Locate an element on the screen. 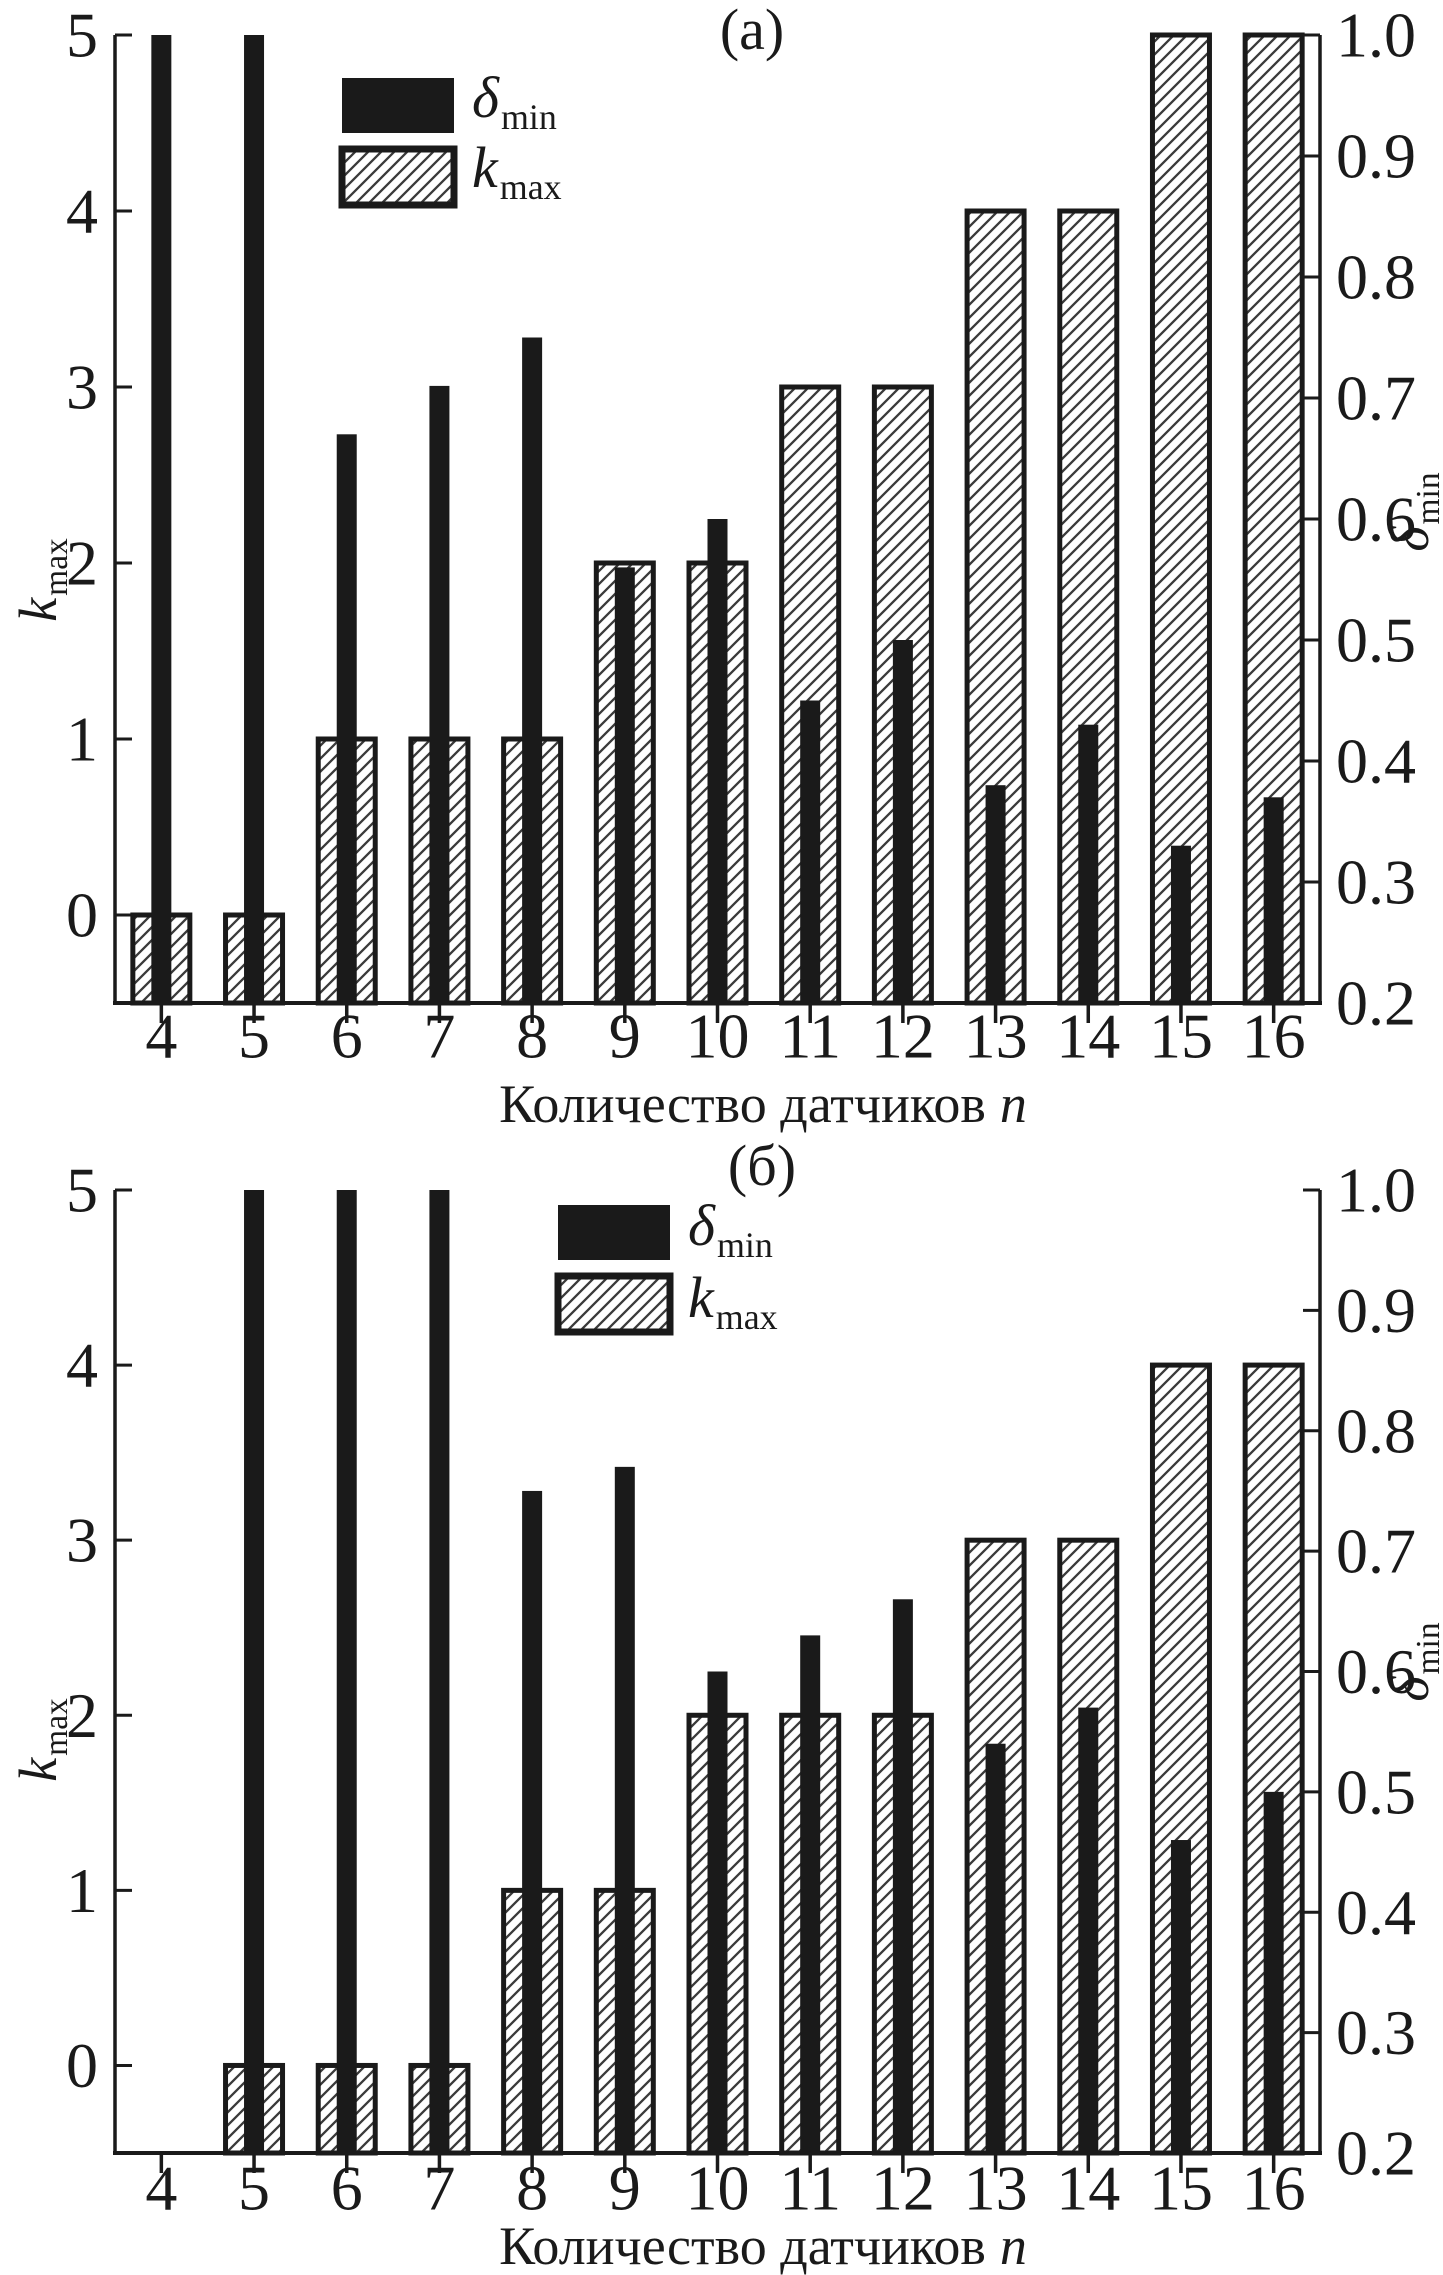 Image resolution: width=1443 pixels, height=2275 pixels. right-tick-label-0.5: 0.5 is located at coordinates (1376, 1791).